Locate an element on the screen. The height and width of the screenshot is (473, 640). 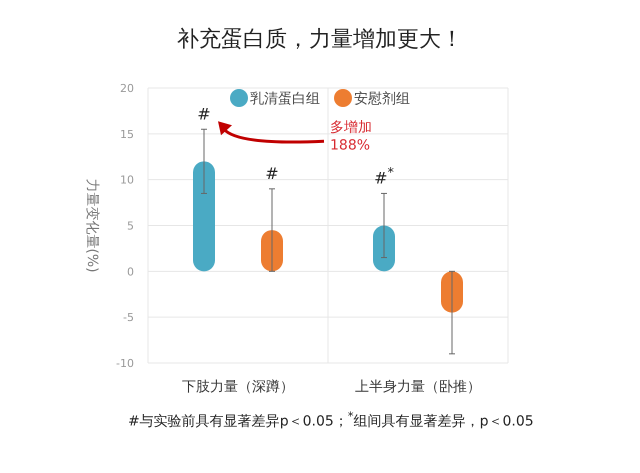
y-tick-label: 20 is located at coordinates (127, 88).